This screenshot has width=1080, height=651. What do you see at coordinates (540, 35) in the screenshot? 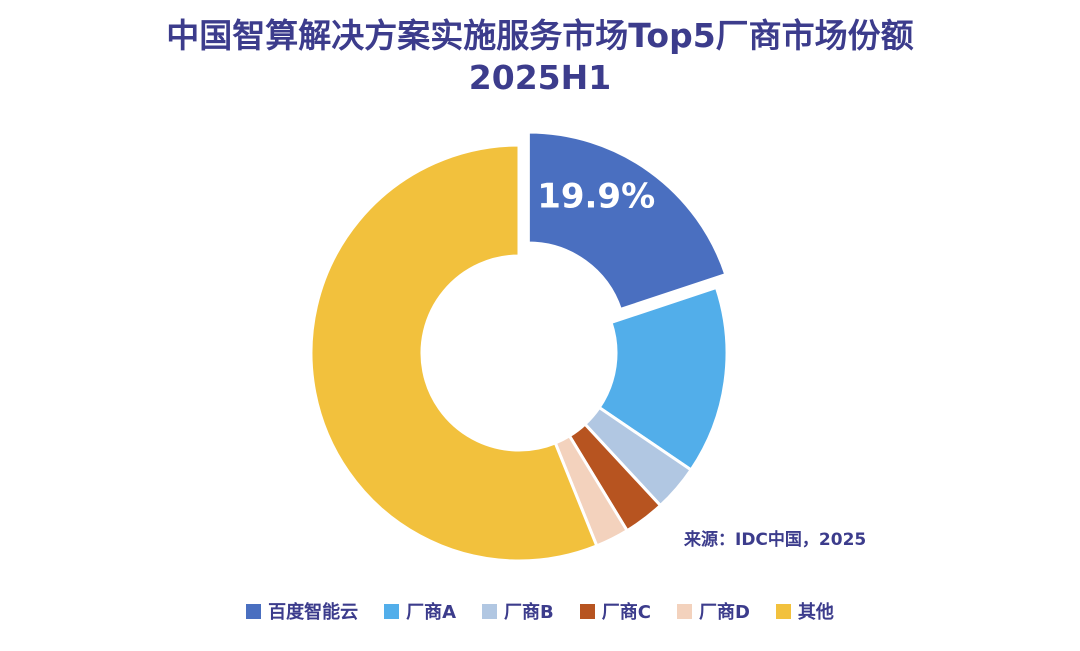
I see `chart-title: 中国智算解决方案实施服务市场Top5厂商市场份额` at bounding box center [540, 35].